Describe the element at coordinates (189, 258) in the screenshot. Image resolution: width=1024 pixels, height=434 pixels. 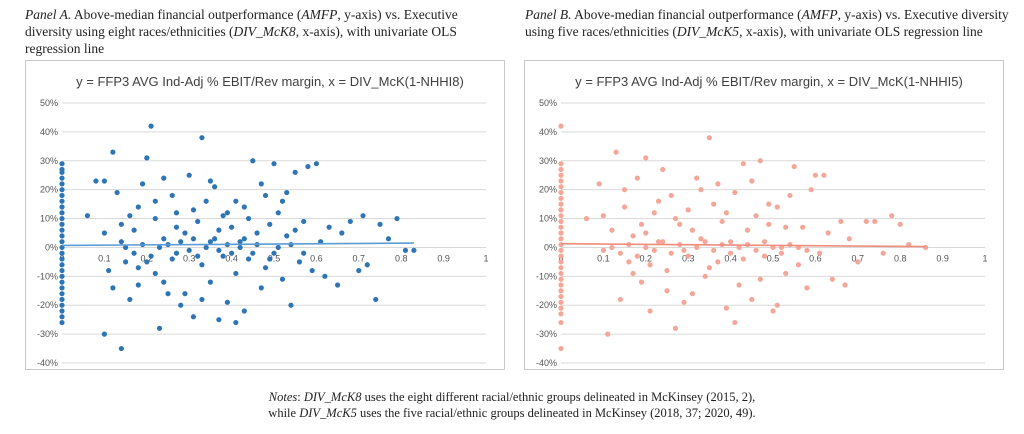
I see `x-tick-label: 0.3` at that location.